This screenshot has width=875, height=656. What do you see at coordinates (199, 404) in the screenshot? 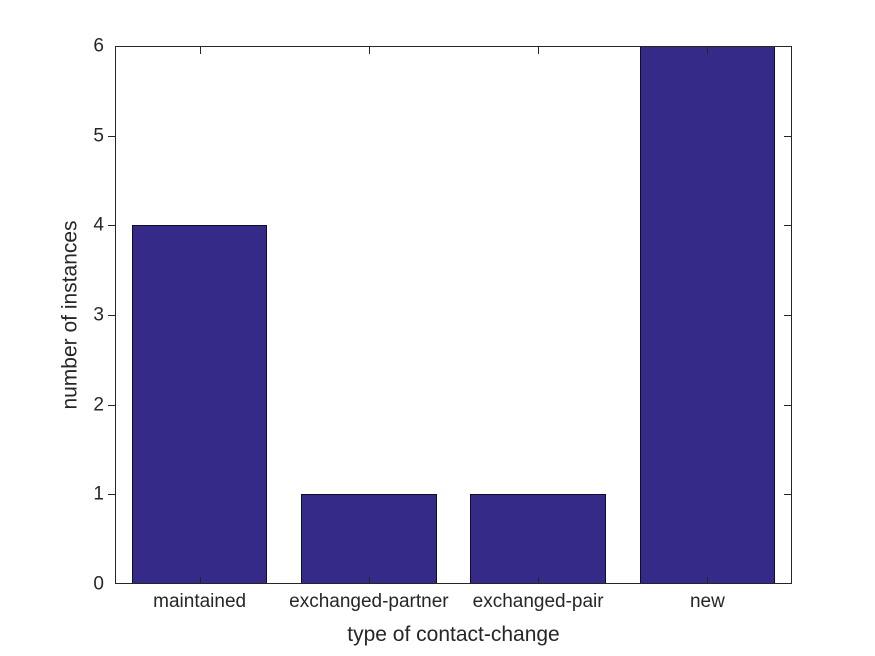
I see `bar-maintained` at bounding box center [199, 404].